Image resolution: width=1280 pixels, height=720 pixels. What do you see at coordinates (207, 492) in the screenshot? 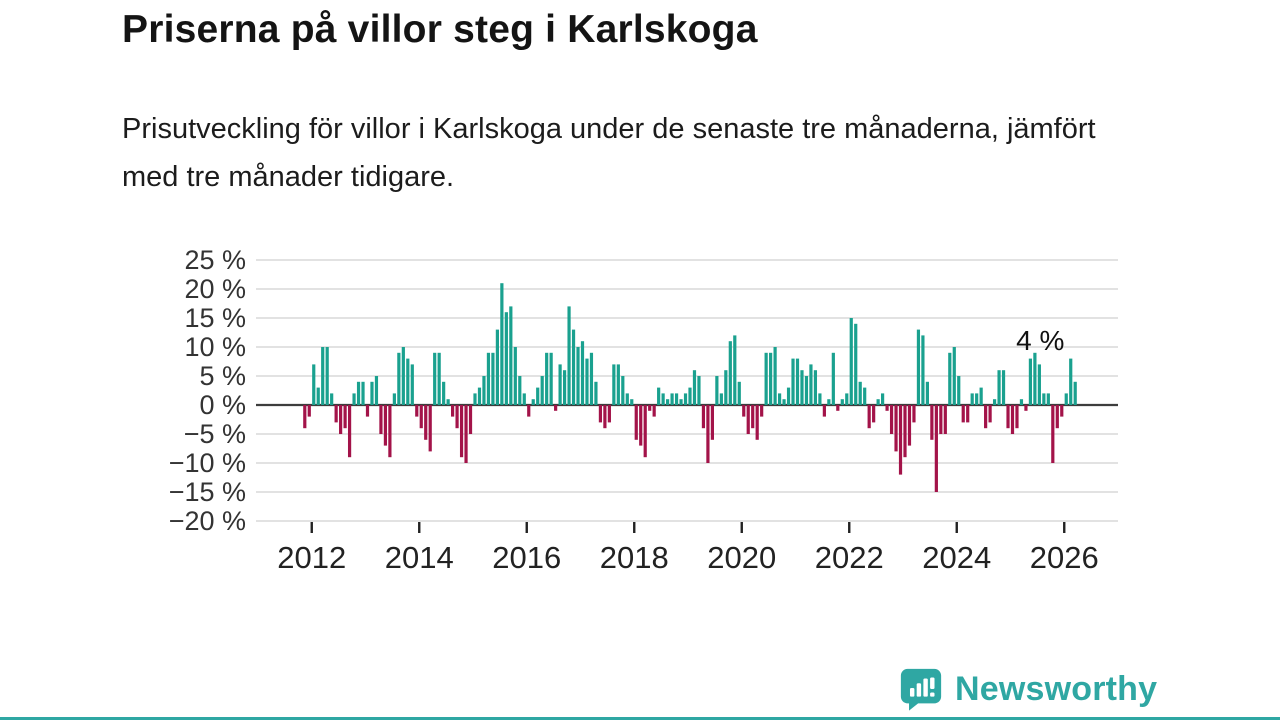
I see `y-tick-label: −15 %` at bounding box center [207, 492].